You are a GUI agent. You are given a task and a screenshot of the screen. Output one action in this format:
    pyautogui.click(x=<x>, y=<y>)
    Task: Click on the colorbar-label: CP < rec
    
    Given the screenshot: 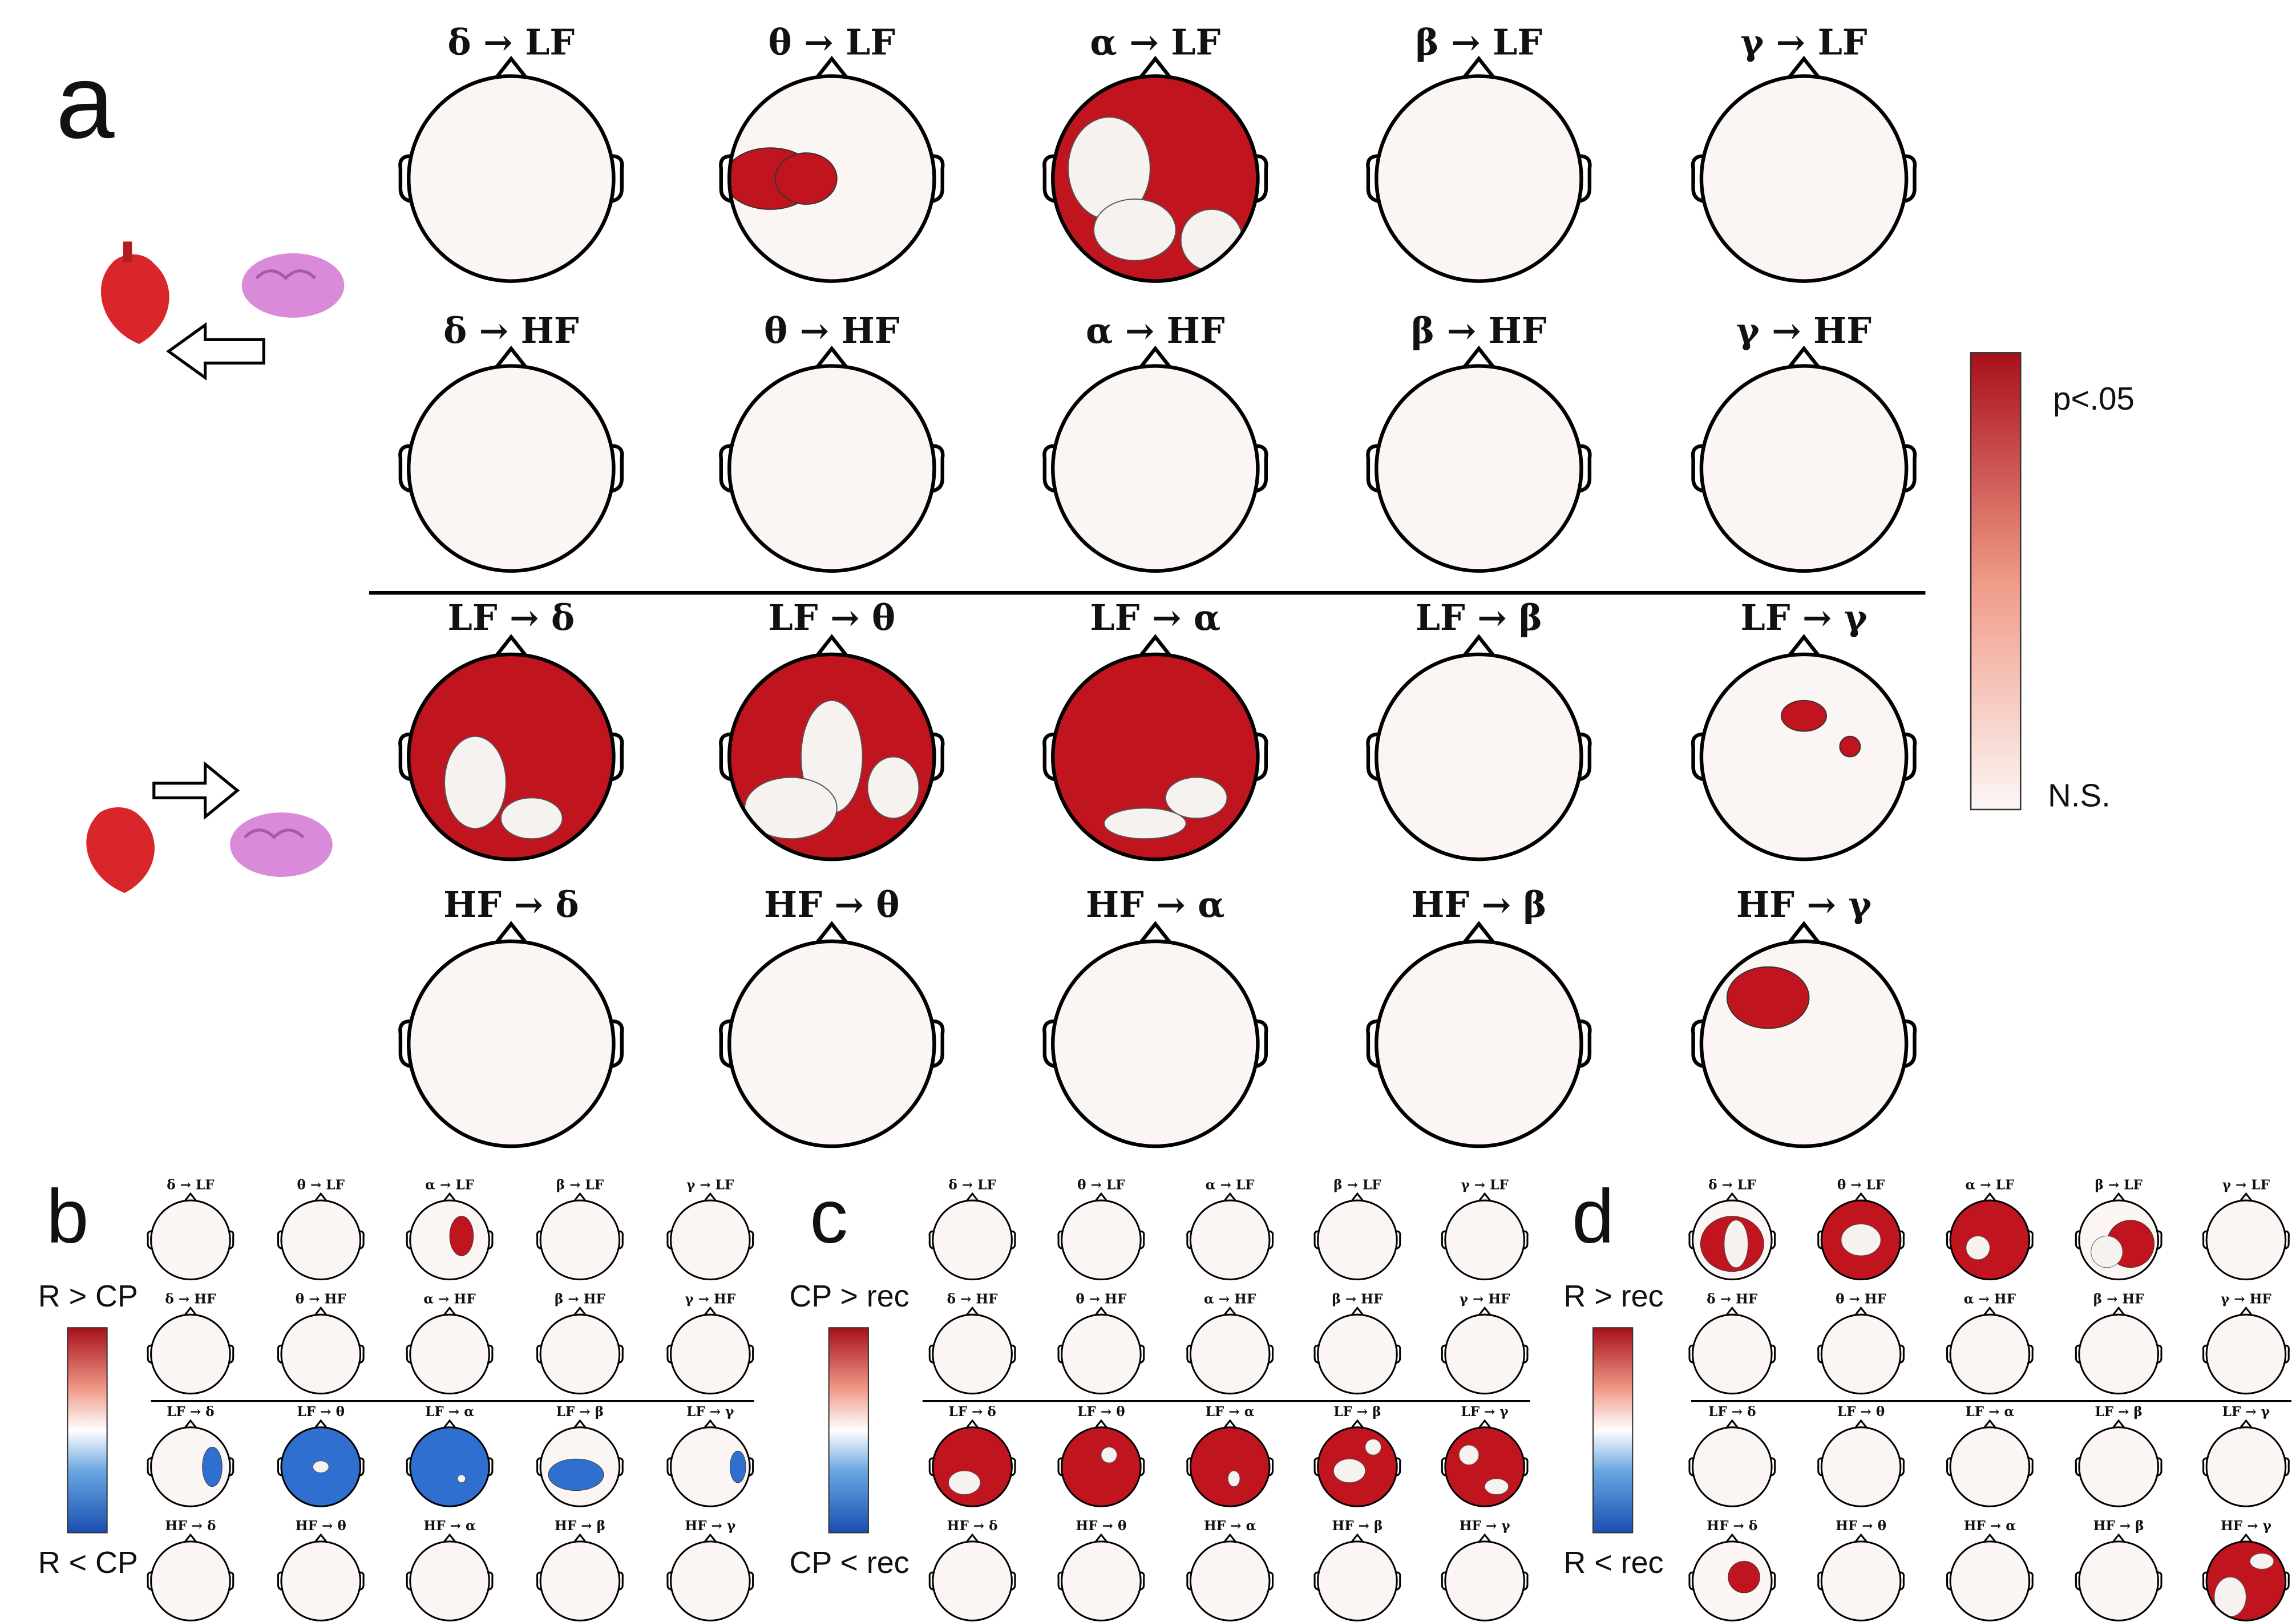 What is the action you would take?
    pyautogui.click(x=849, y=1563)
    